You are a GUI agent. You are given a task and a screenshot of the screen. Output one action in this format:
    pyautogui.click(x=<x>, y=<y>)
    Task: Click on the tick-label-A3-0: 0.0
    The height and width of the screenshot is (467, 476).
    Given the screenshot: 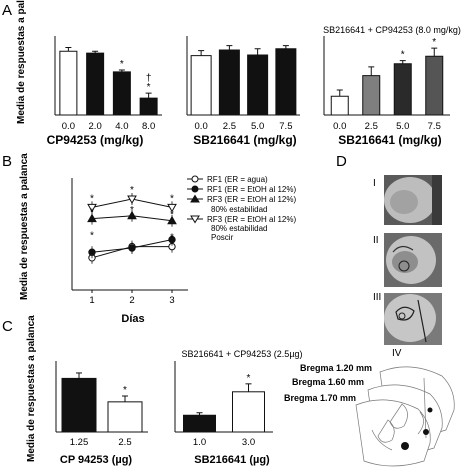 What is the action you would take?
    pyautogui.click(x=339, y=126)
    